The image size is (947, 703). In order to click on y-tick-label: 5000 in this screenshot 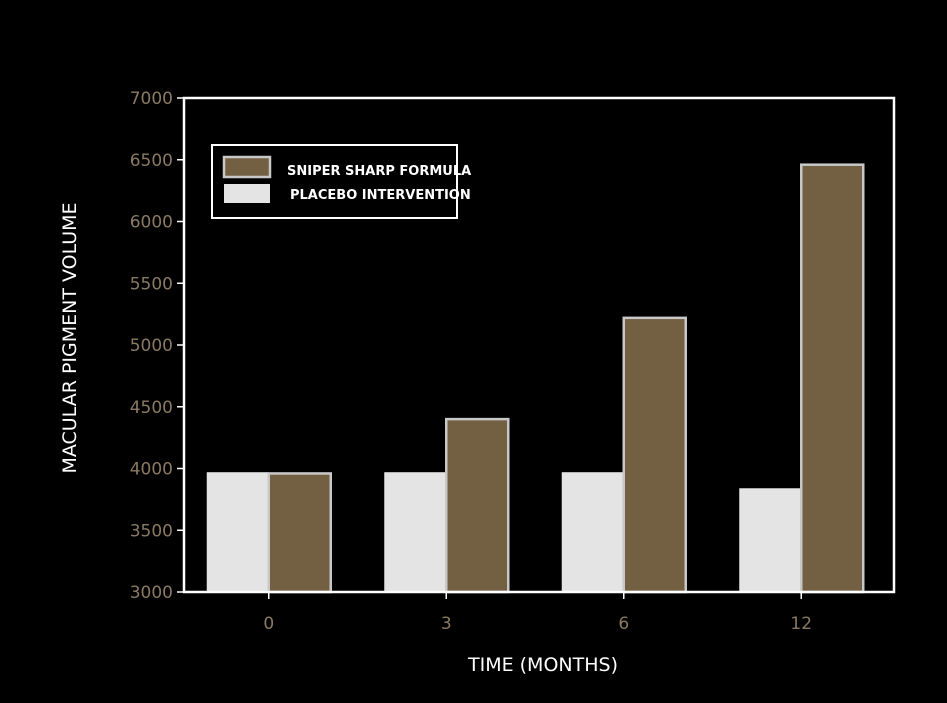, I will do `click(151, 346)`.